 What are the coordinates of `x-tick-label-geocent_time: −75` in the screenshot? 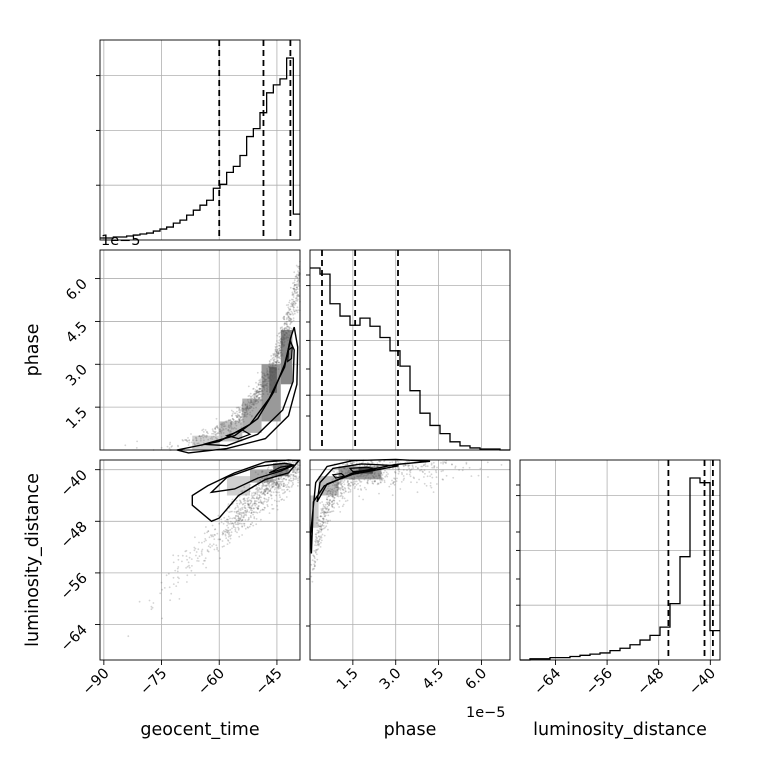 It's located at (153, 682).